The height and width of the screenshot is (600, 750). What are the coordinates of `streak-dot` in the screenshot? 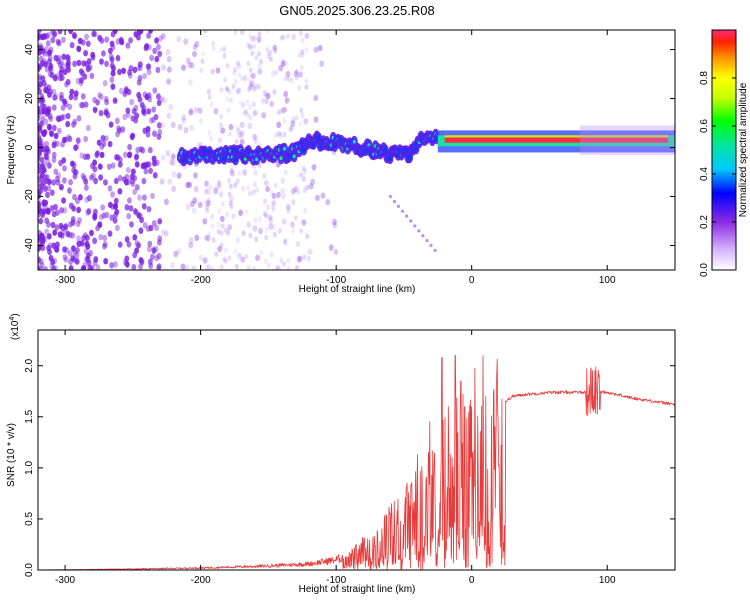 It's located at (431, 245).